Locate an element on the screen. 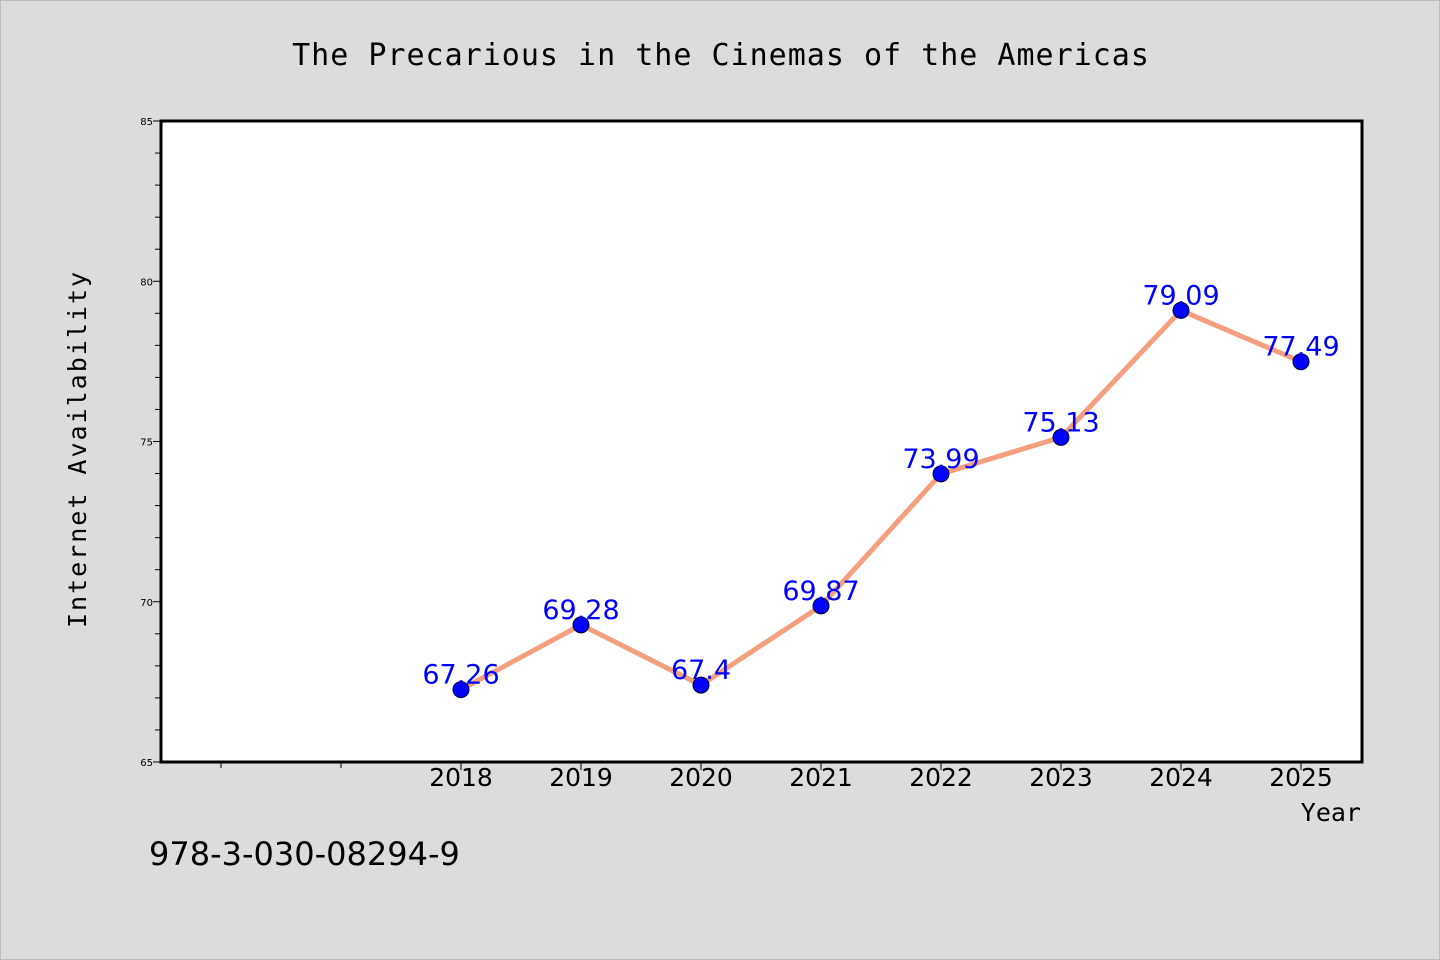  y-tick-label: 75 is located at coordinates (146, 443).